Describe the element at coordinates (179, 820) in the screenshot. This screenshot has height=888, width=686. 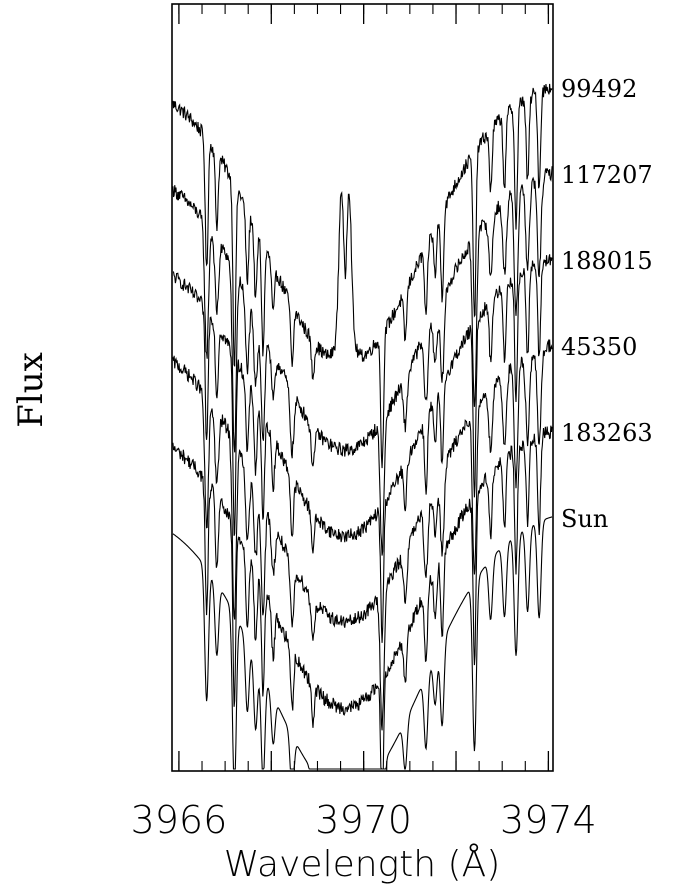
I see `x-tick-label: 3966` at that location.